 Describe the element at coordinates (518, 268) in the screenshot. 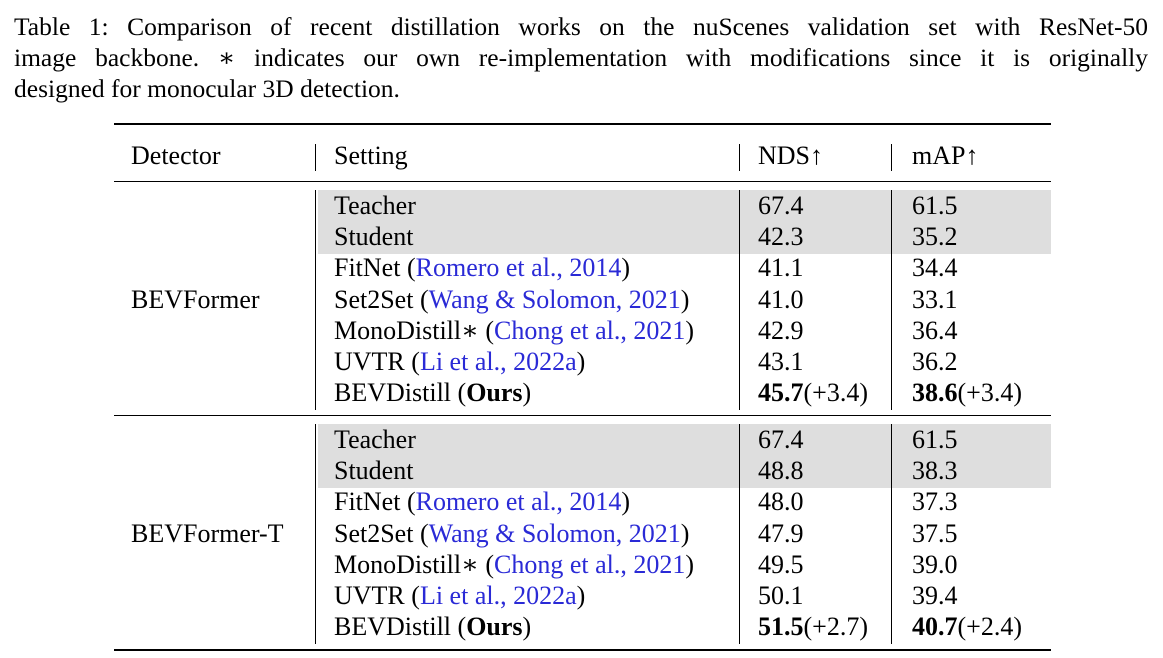

I see `citation-link: Romero et al., 2014` at that location.